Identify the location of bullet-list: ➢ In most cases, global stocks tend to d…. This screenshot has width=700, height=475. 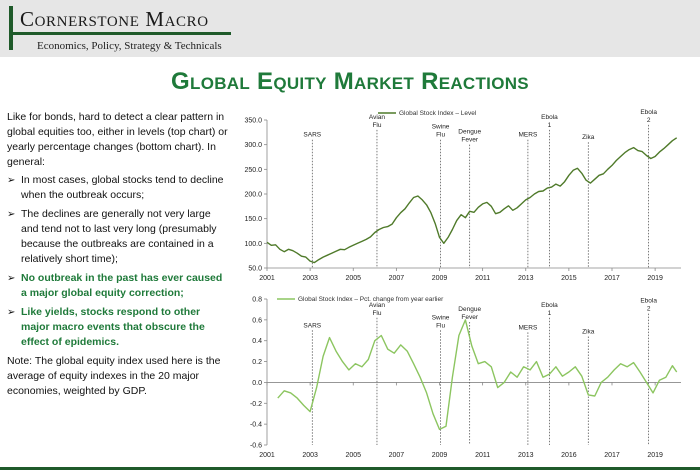
(118, 261).